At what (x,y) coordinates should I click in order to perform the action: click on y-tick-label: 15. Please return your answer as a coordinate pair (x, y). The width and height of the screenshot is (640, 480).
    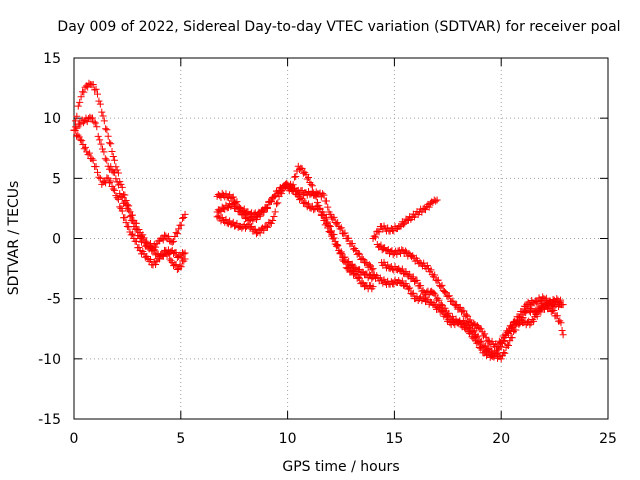
    Looking at the image, I should click on (52, 59).